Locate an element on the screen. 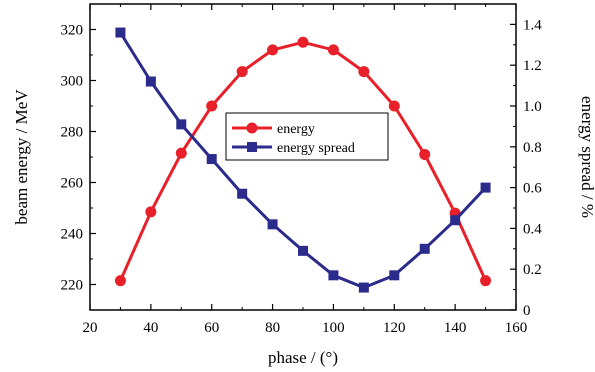  legend: energy energy spread is located at coordinates (307, 136).